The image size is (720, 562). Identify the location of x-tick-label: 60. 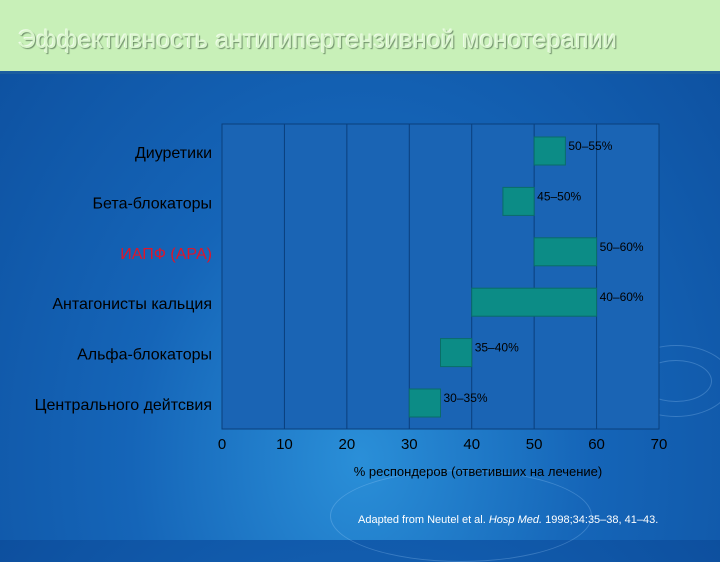
(596, 444).